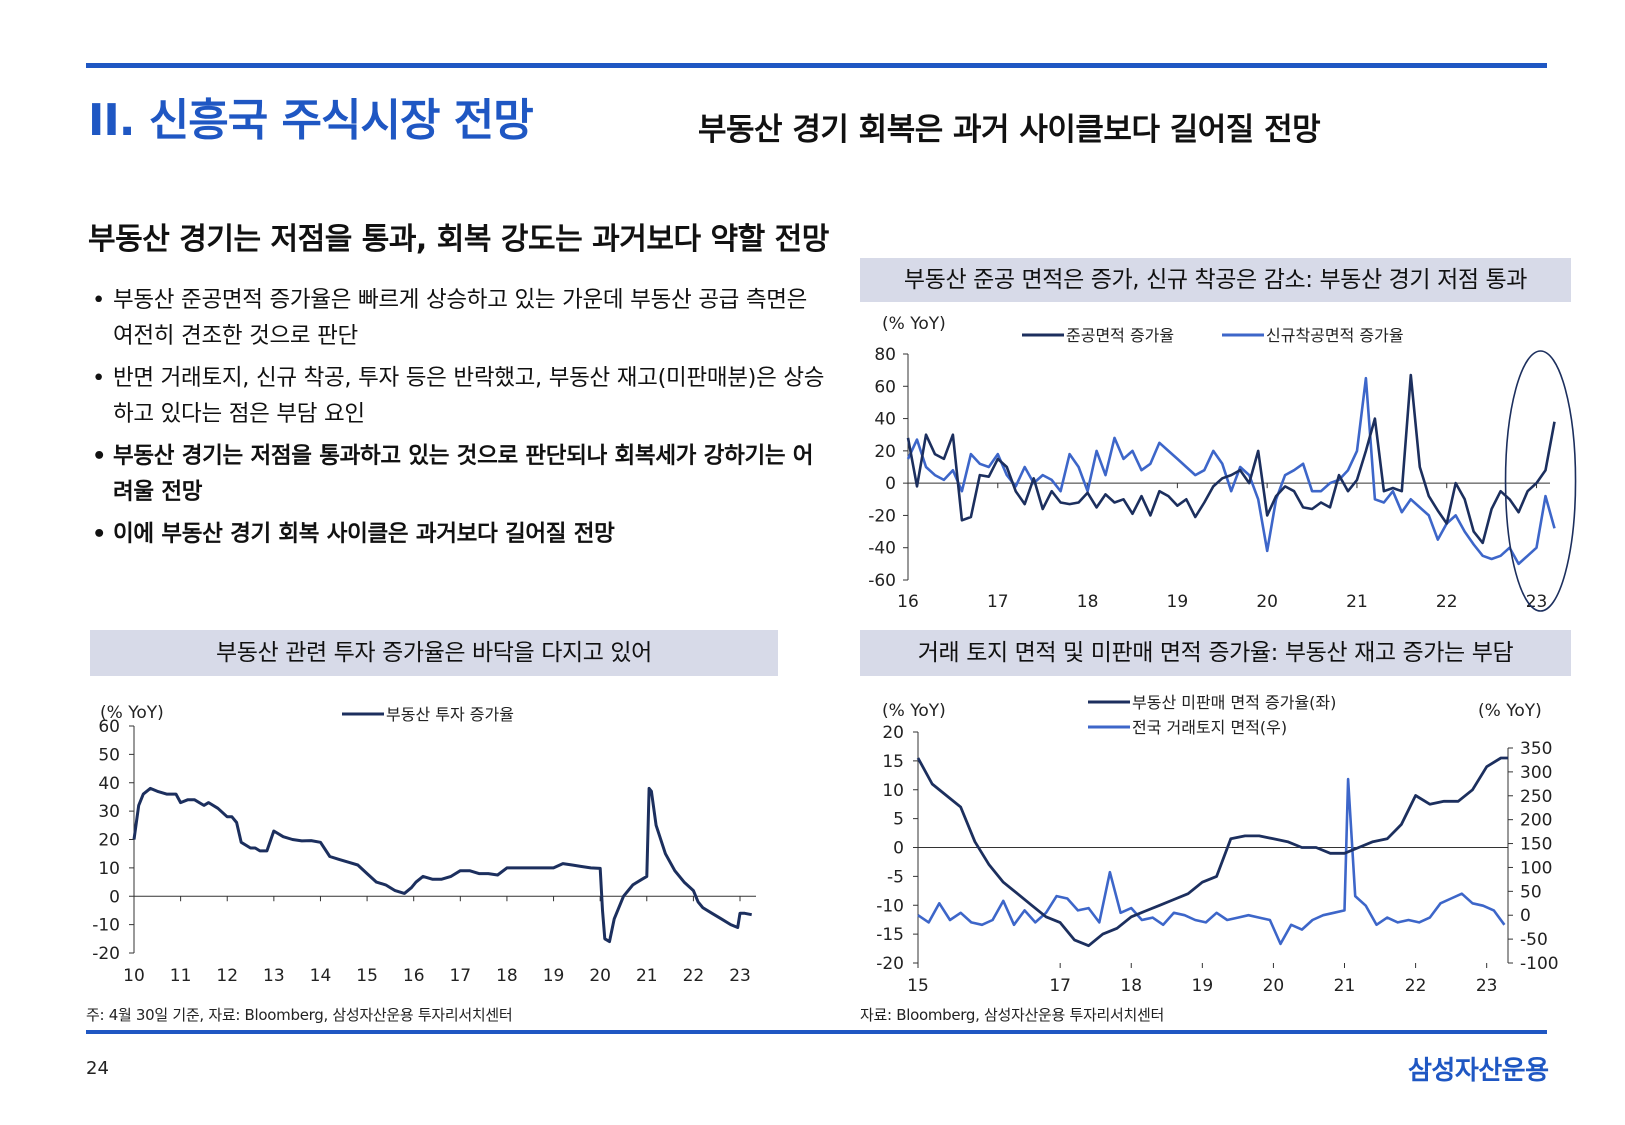 Image resolution: width=1625 pixels, height=1125 pixels. I want to click on right-tick-label: -50, so click(1534, 940).